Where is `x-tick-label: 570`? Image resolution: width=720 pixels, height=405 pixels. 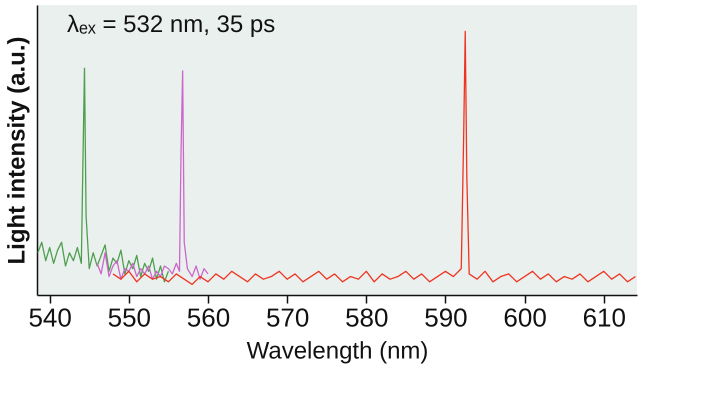
x-tick-label: 570 is located at coordinates (288, 317).